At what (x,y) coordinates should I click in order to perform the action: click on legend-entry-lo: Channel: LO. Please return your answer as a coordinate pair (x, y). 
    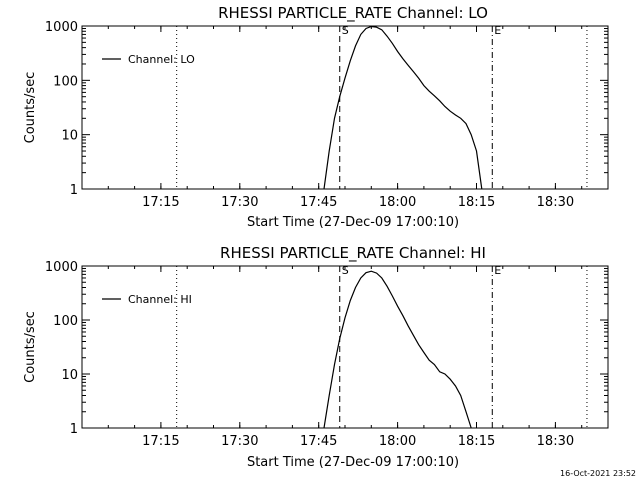
    Looking at the image, I should click on (161, 59).